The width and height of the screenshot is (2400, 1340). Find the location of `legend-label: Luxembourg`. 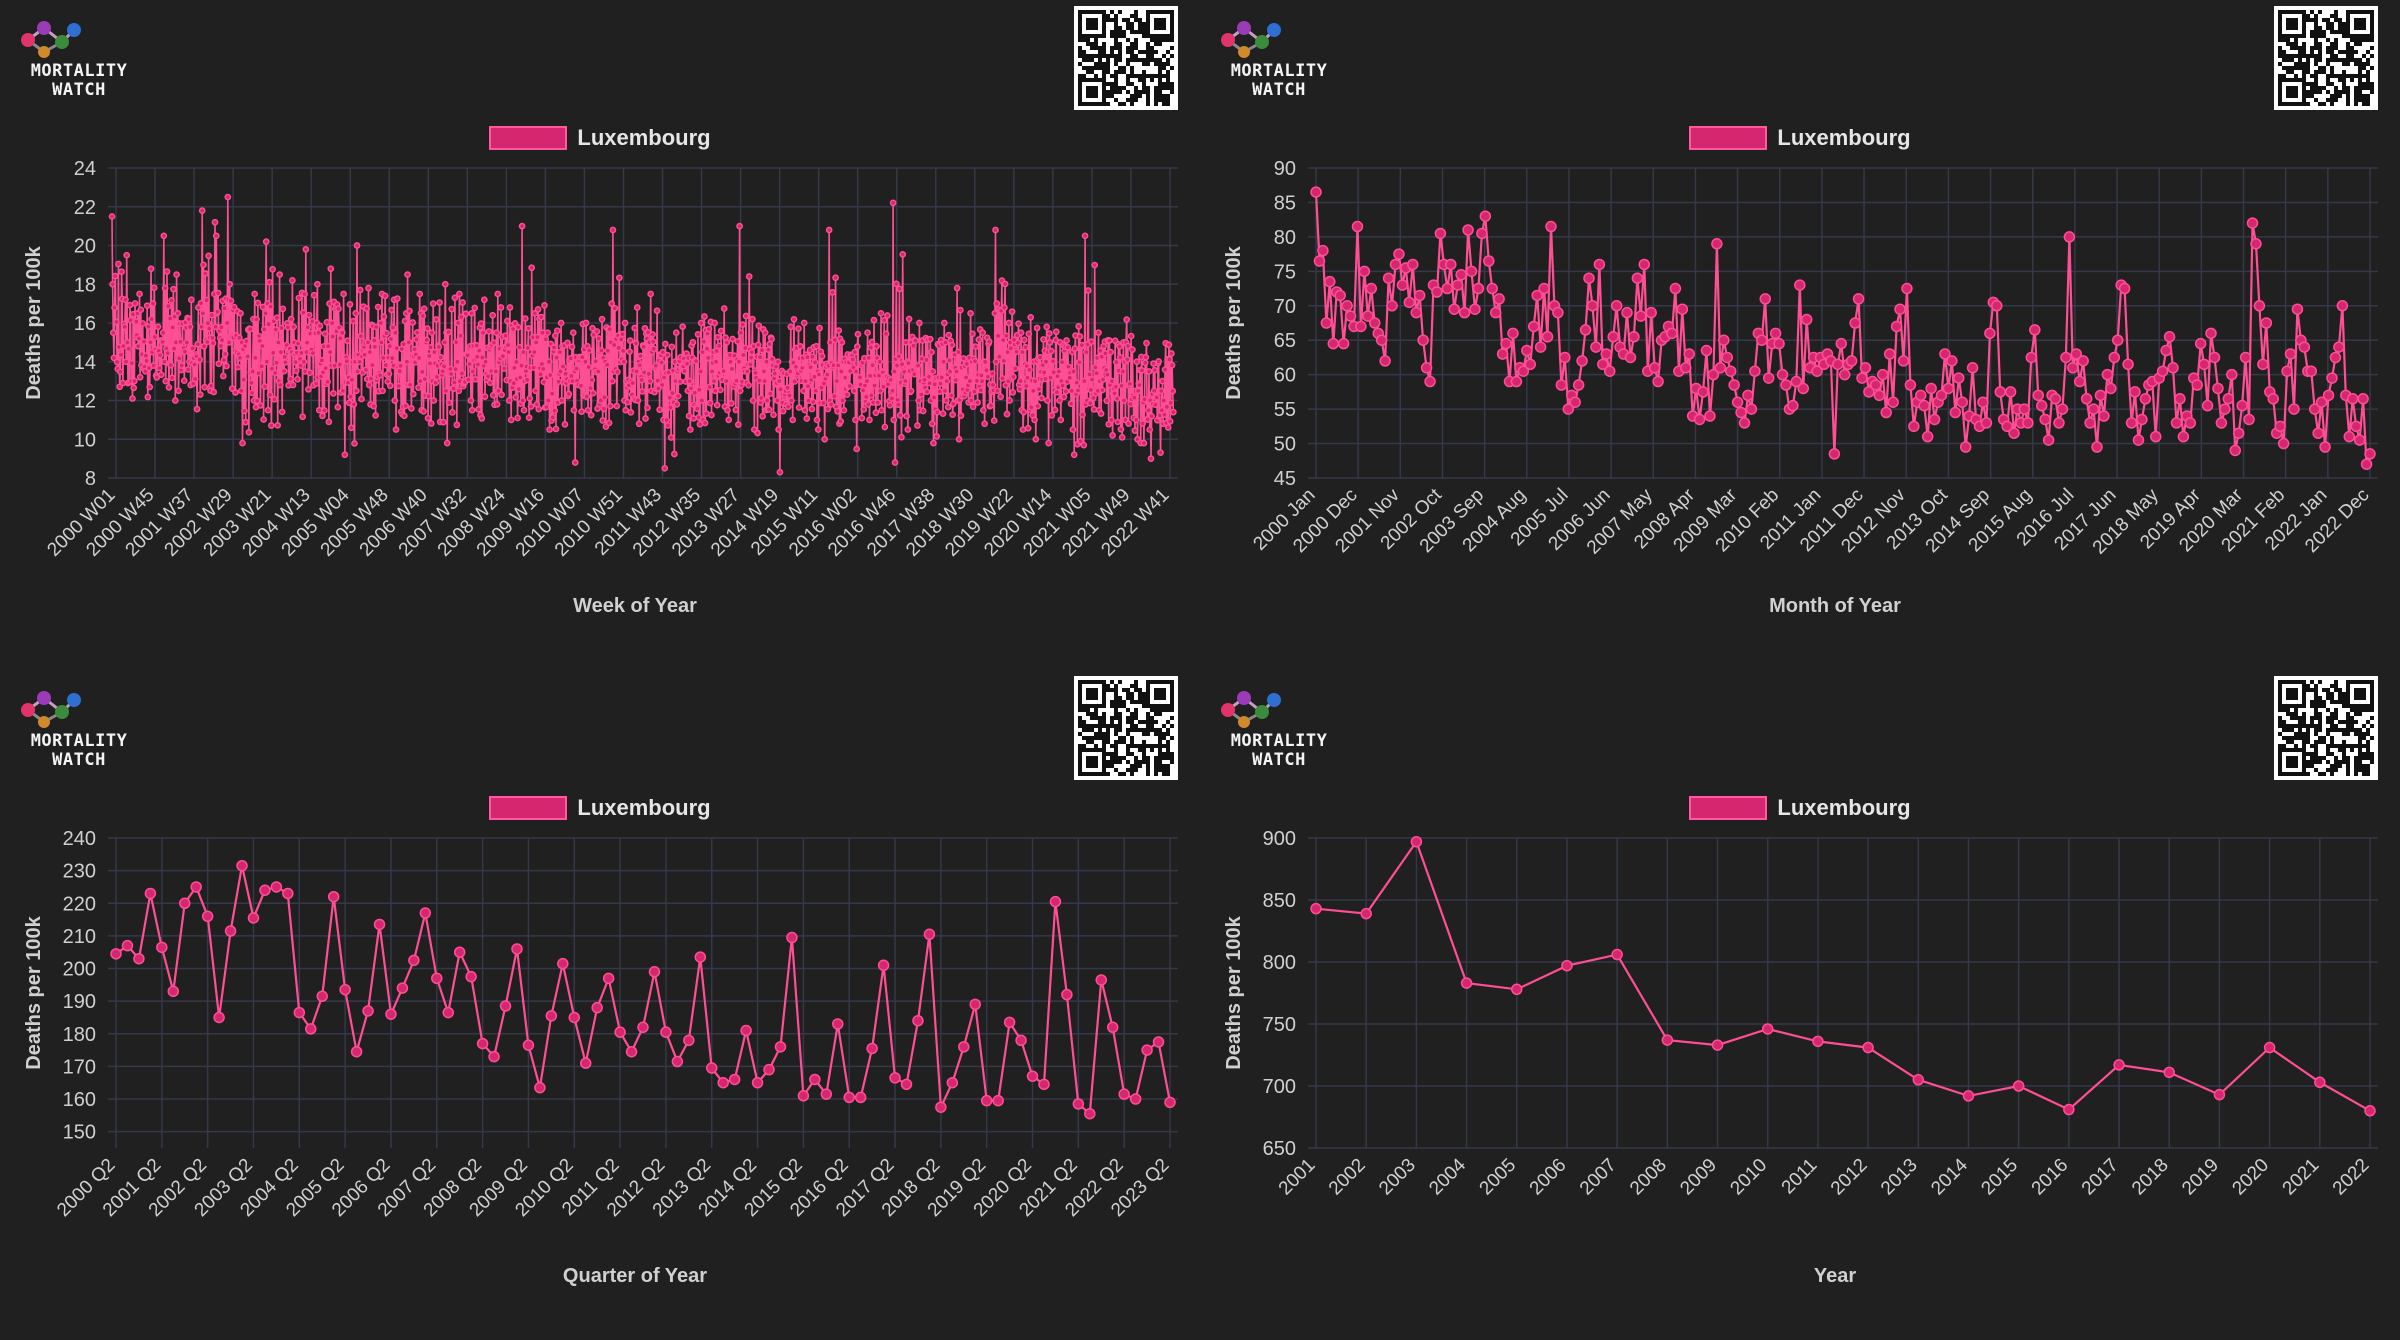

legend-label: Luxembourg is located at coordinates (644, 137).